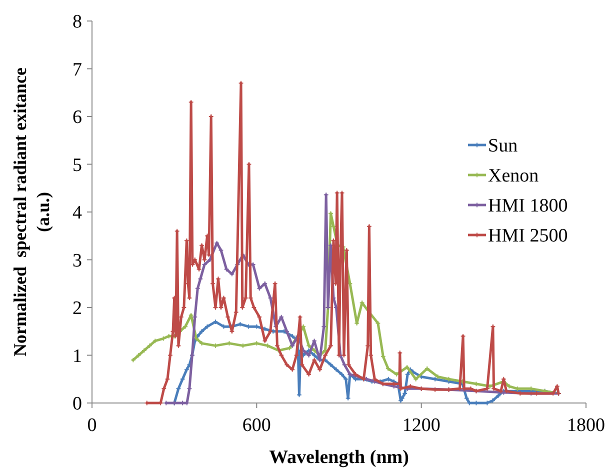 The image size is (608, 468). I want to click on y-tick-label: 1, so click(77, 356).